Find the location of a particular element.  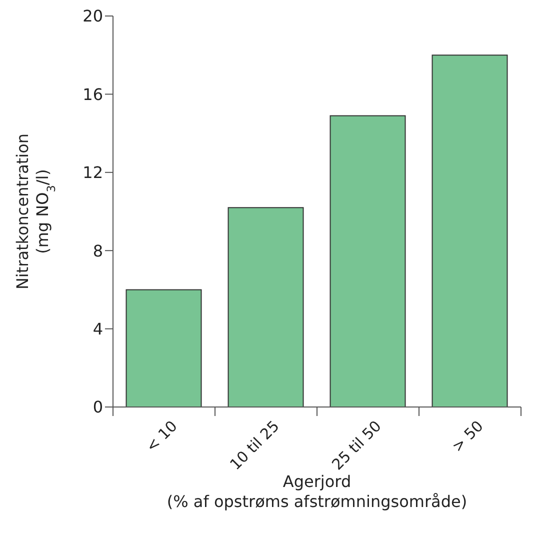

x-tick-label: < 10 is located at coordinates (161, 436).